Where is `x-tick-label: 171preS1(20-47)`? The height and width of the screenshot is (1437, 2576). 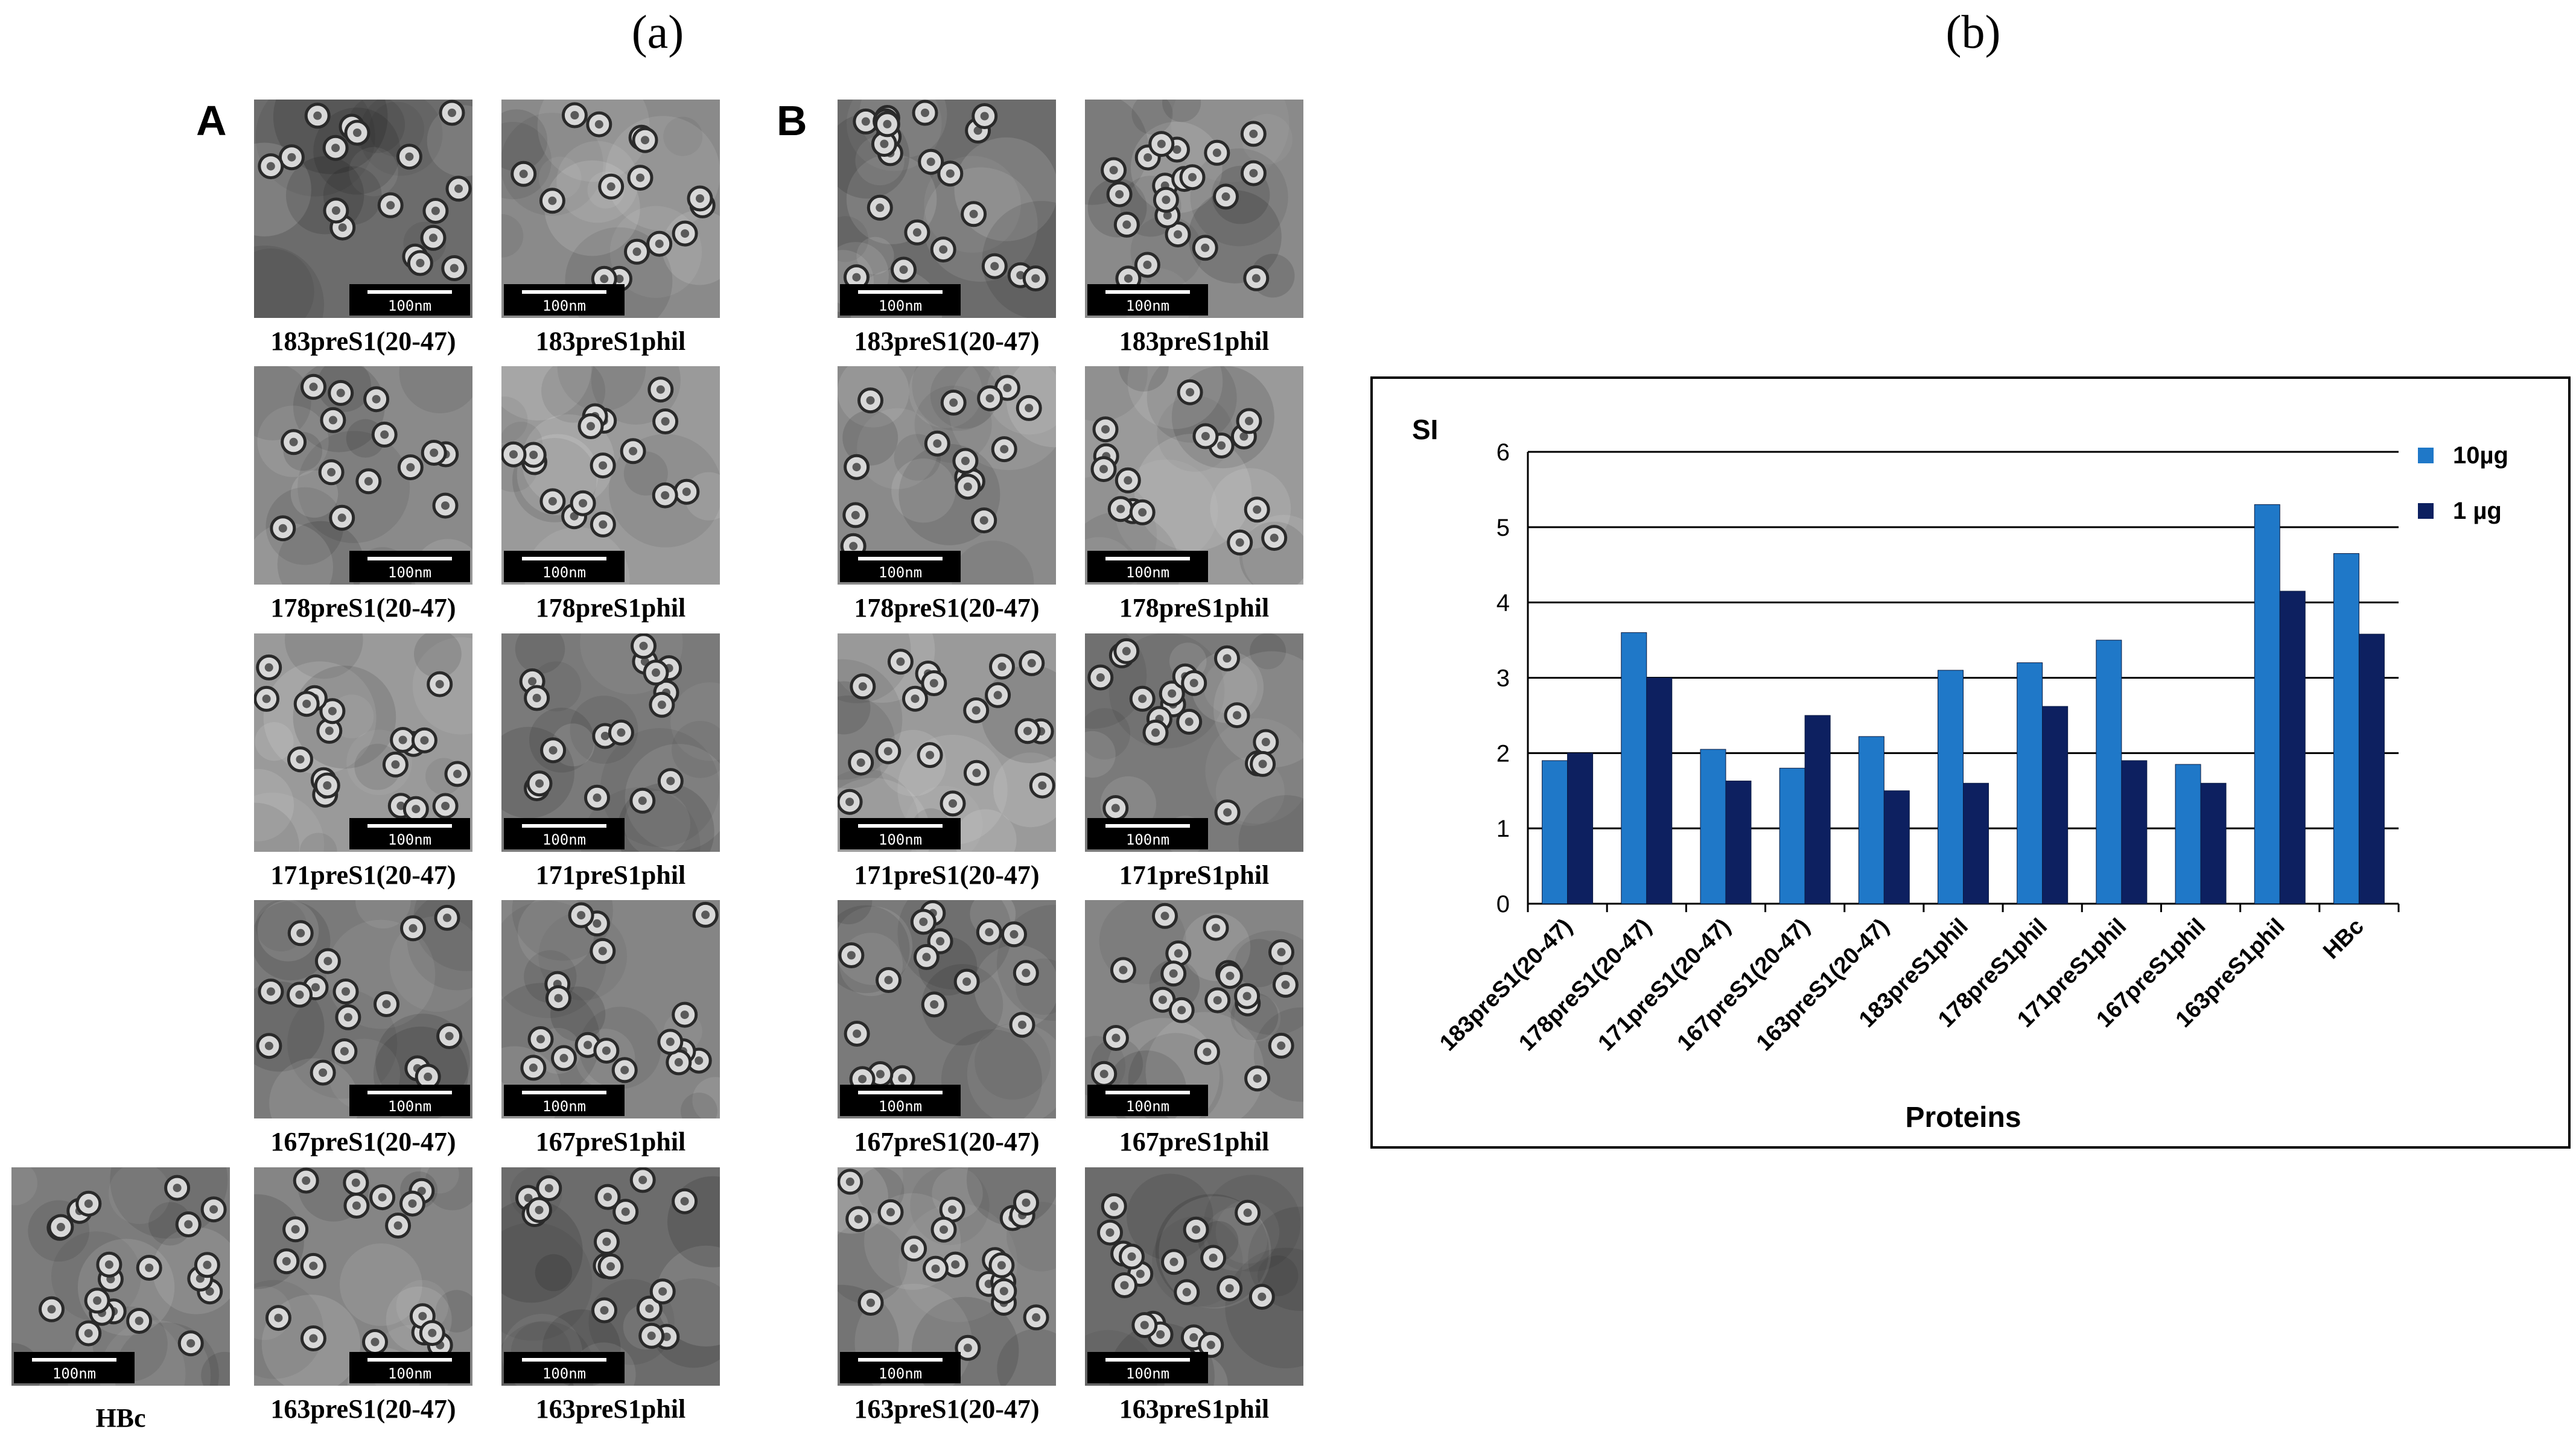 x-tick-label: 171preS1(20-47) is located at coordinates (1664, 985).